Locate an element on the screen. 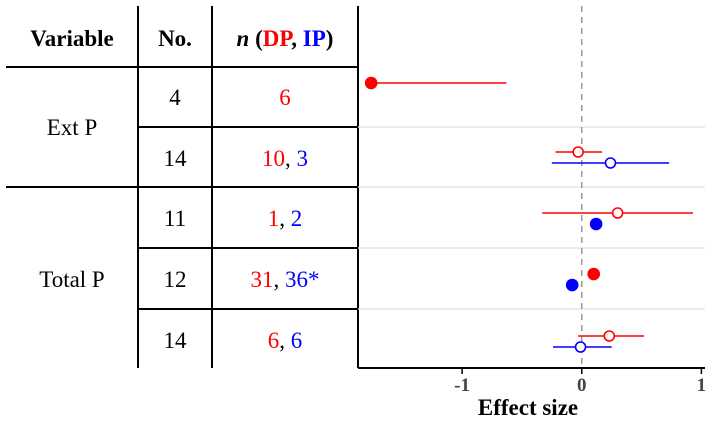 The image size is (709, 424). row-no: 12 is located at coordinates (175, 279).